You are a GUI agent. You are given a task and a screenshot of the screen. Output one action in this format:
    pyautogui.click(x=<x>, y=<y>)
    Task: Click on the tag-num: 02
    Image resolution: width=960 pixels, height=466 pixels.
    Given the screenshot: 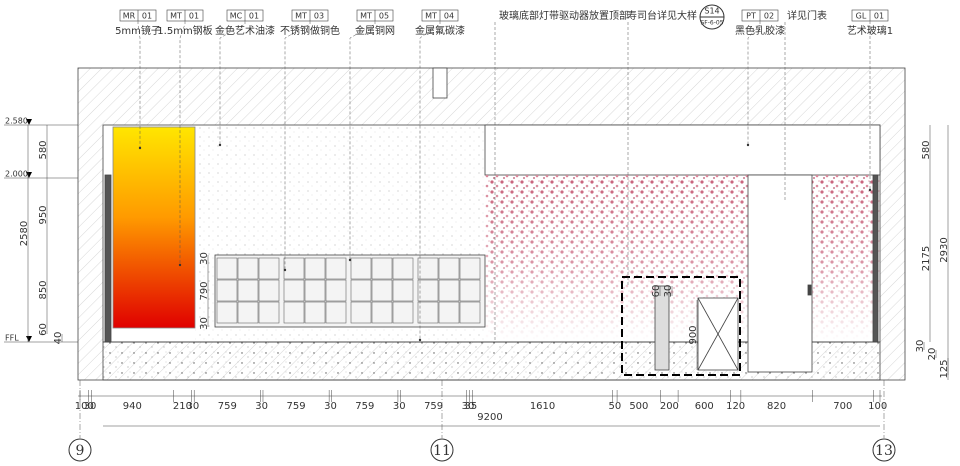 What is the action you would take?
    pyautogui.click(x=769, y=16)
    